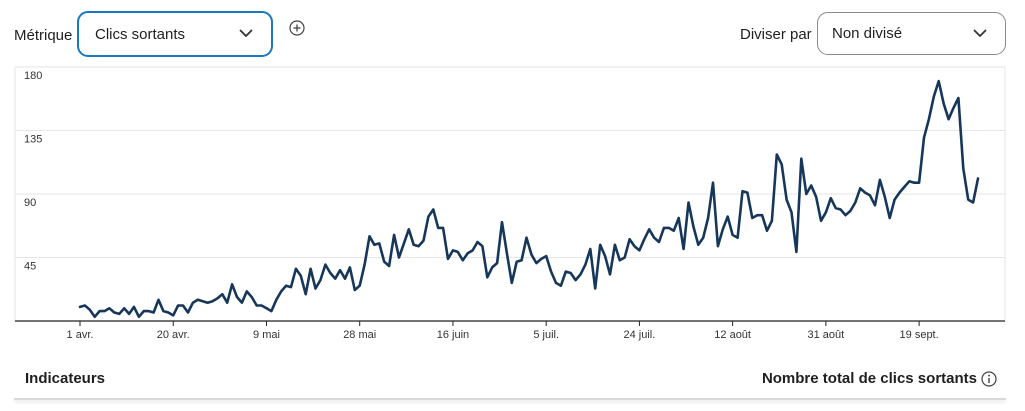 Image resolution: width=1025 pixels, height=411 pixels. What do you see at coordinates (30, 203) in the screenshot?
I see `y-tick-label: 90` at bounding box center [30, 203].